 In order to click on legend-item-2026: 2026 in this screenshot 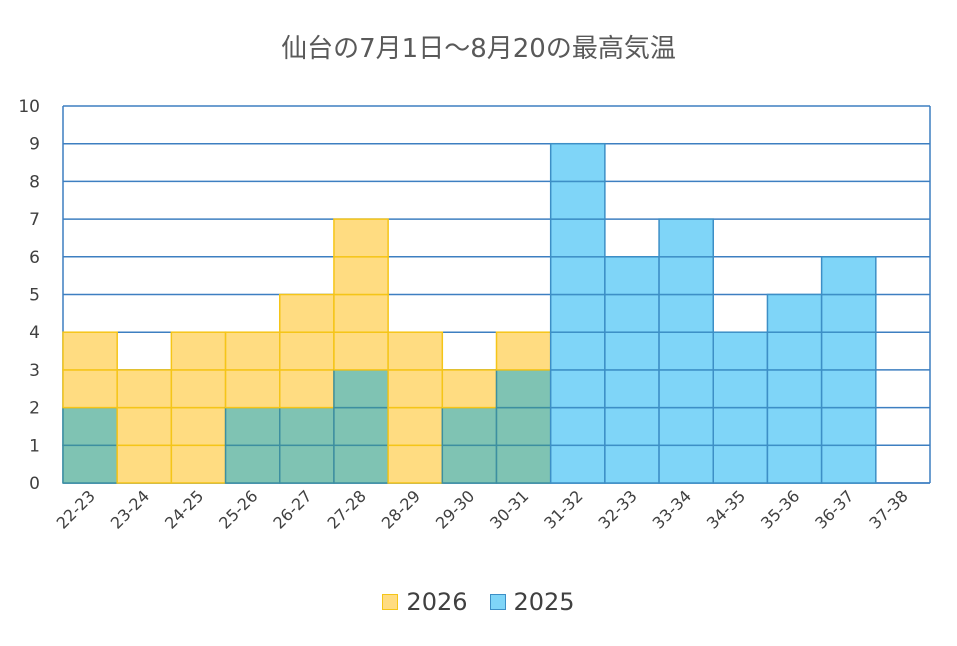, I will do `click(425, 602)`.